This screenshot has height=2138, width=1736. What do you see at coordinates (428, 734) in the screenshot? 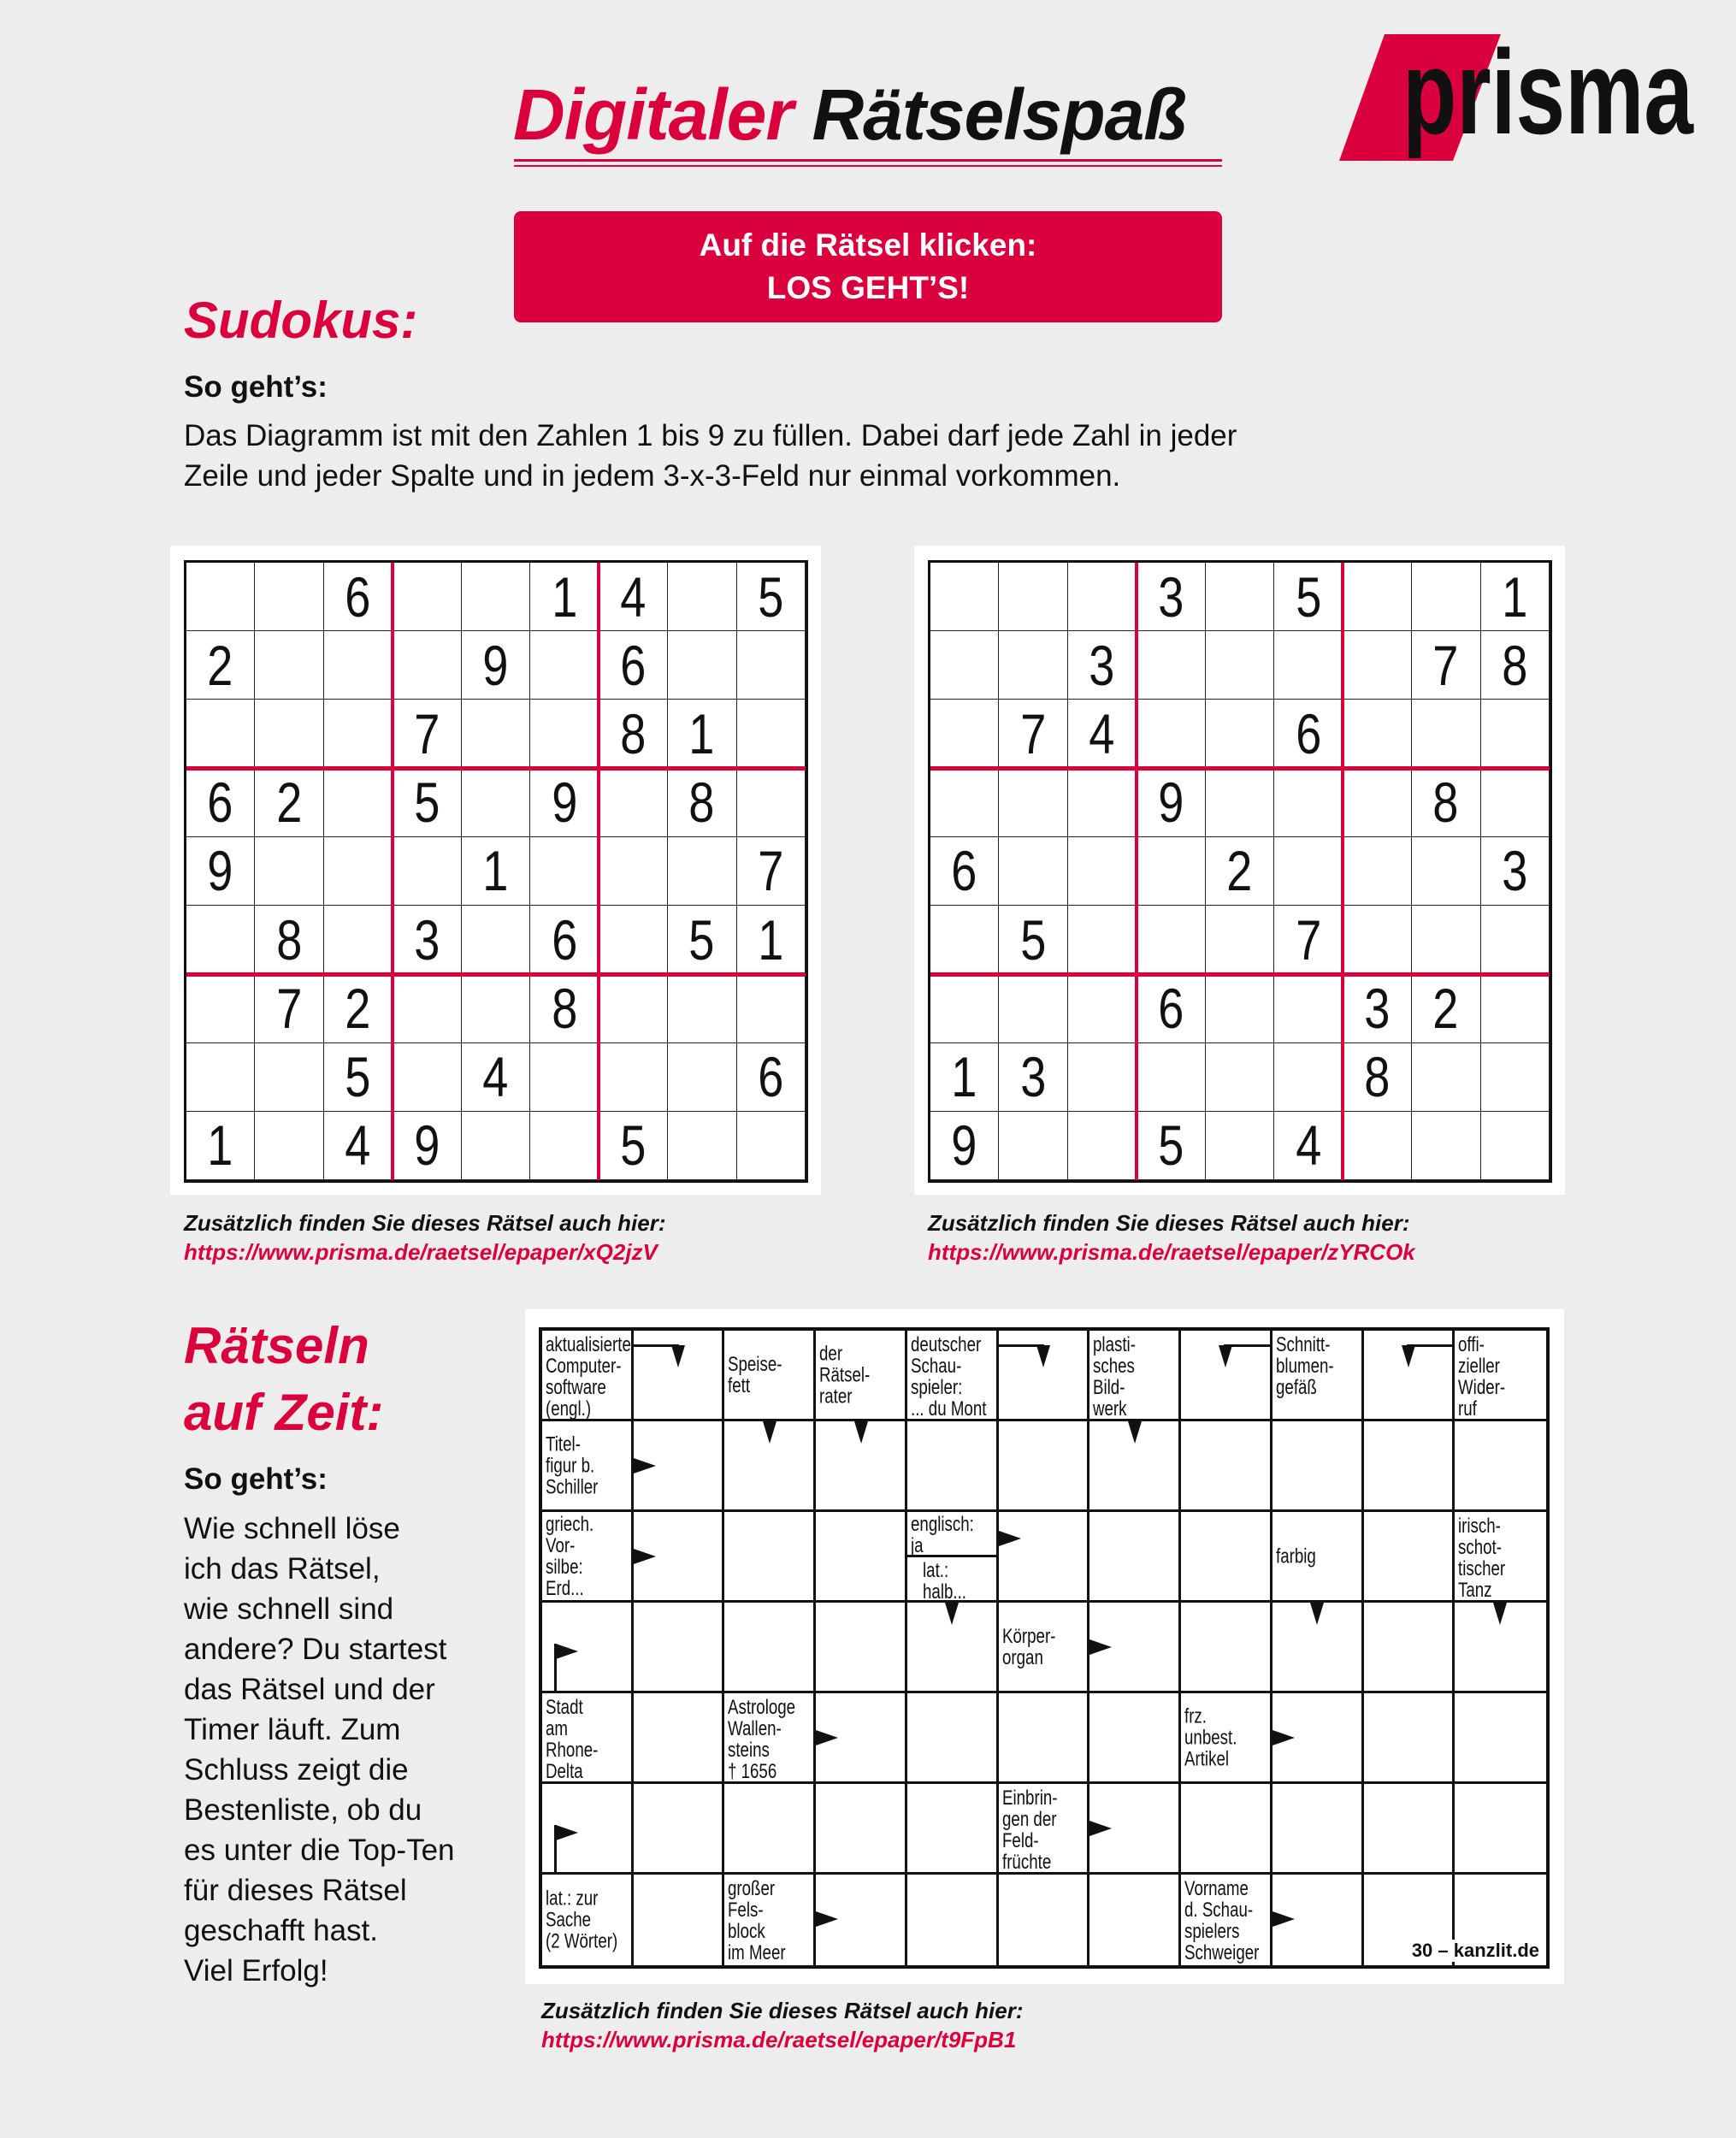
I see `sudoku-cell: 7` at bounding box center [428, 734].